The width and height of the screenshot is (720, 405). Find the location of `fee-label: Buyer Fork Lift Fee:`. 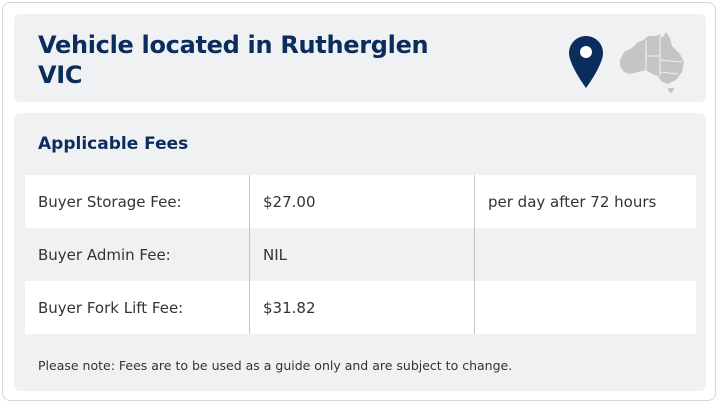

fee-label: Buyer Fork Lift Fee: is located at coordinates (137, 307).